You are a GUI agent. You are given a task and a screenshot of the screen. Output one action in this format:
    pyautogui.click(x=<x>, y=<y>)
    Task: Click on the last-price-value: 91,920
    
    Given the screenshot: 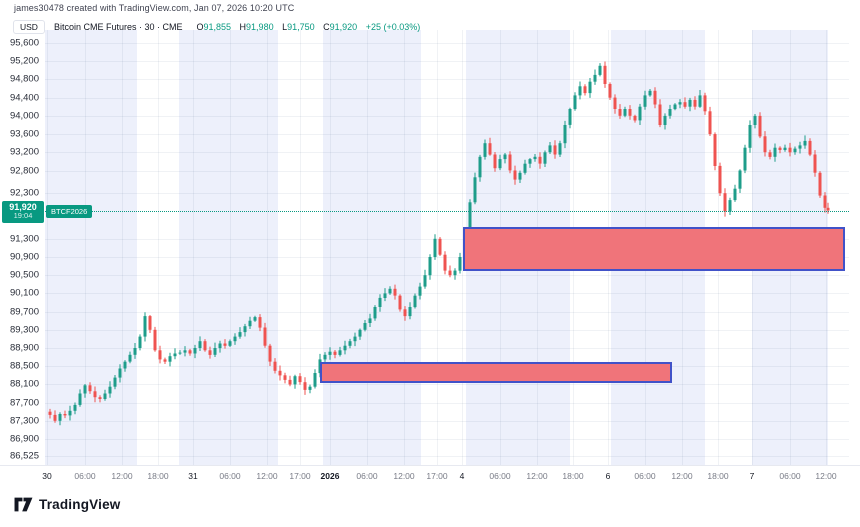 What is the action you would take?
    pyautogui.click(x=23, y=207)
    